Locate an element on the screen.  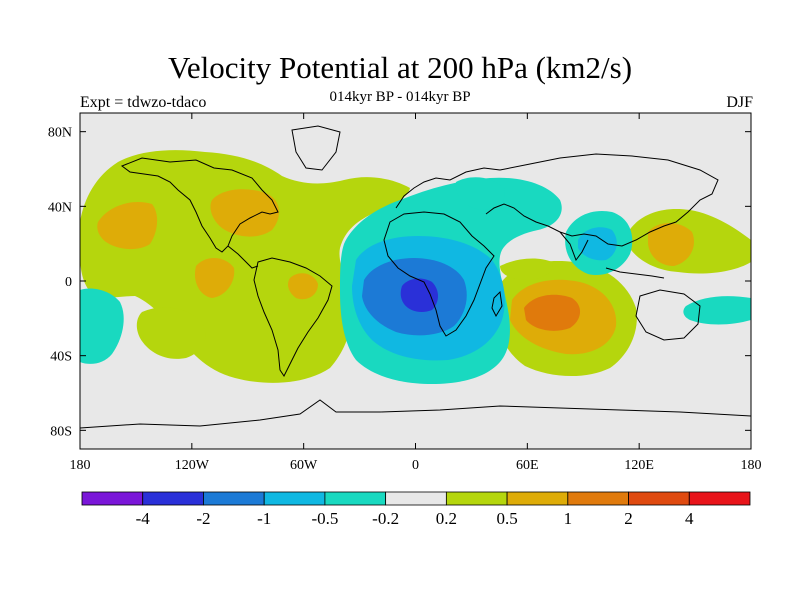
x-tick-label: 60E is located at coordinates (527, 465).